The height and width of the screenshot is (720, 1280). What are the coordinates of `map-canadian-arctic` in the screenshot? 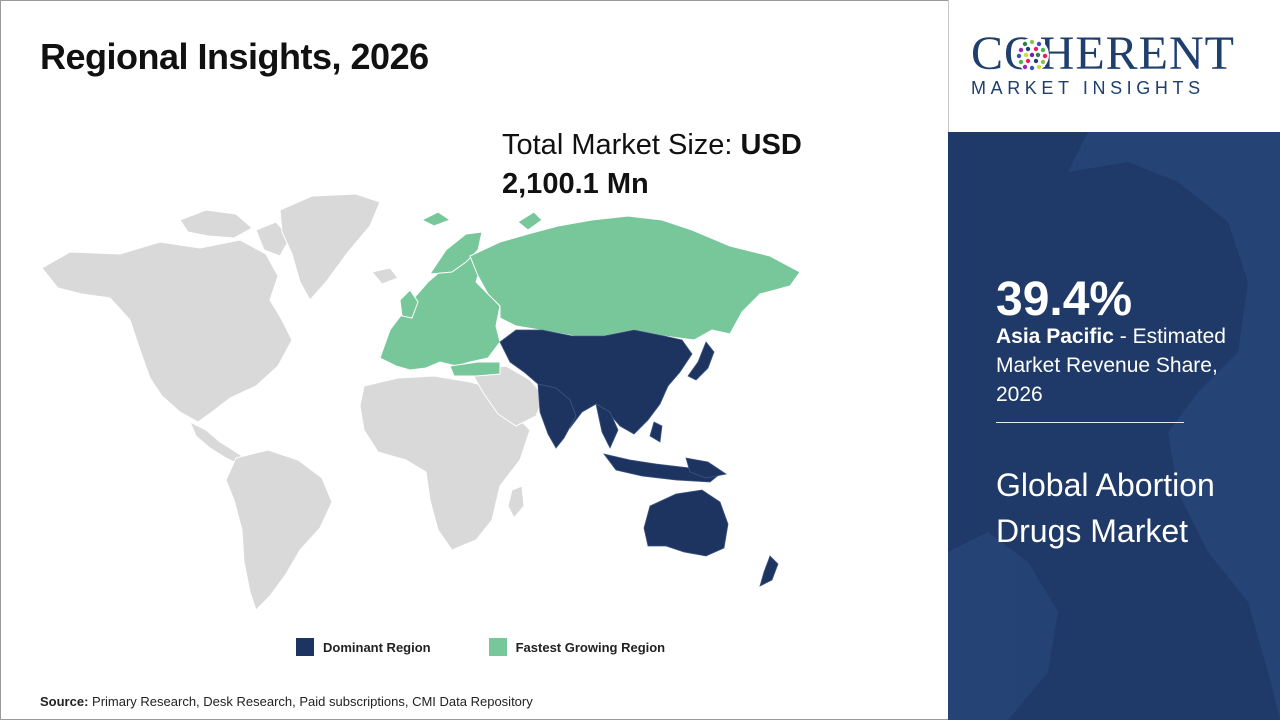 It's located at (216, 224).